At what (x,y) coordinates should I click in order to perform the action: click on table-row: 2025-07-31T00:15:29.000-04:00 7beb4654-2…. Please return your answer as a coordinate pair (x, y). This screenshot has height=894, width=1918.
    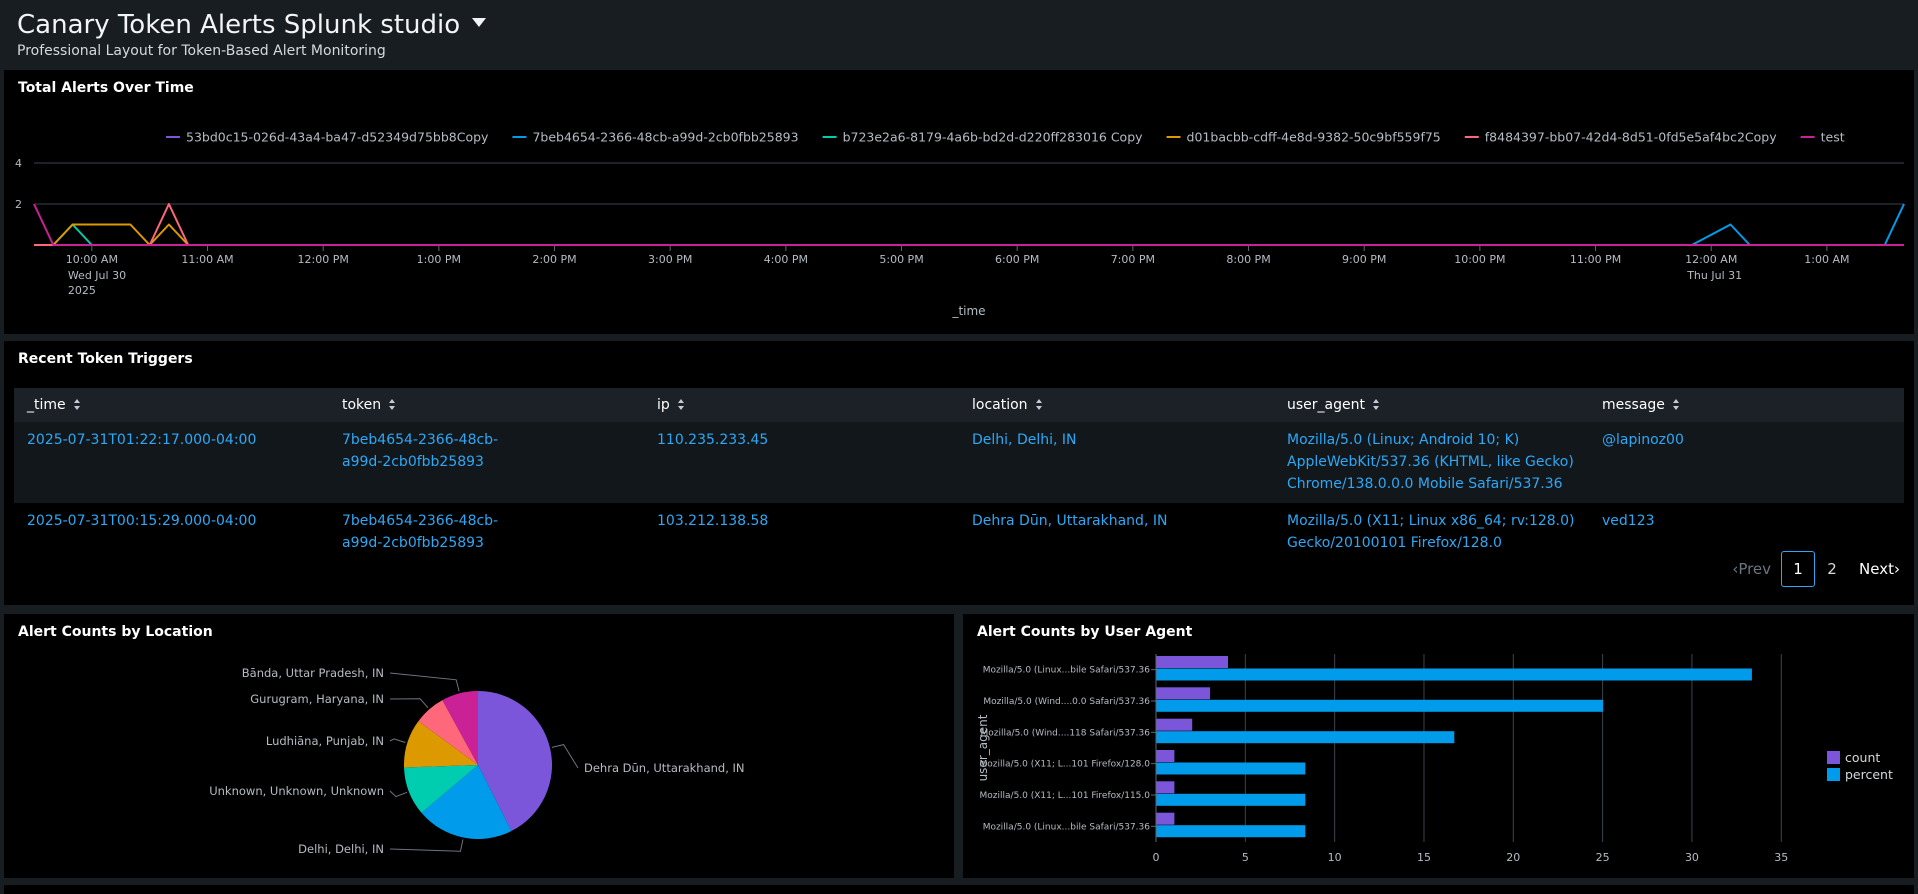
    Looking at the image, I should click on (959, 532).